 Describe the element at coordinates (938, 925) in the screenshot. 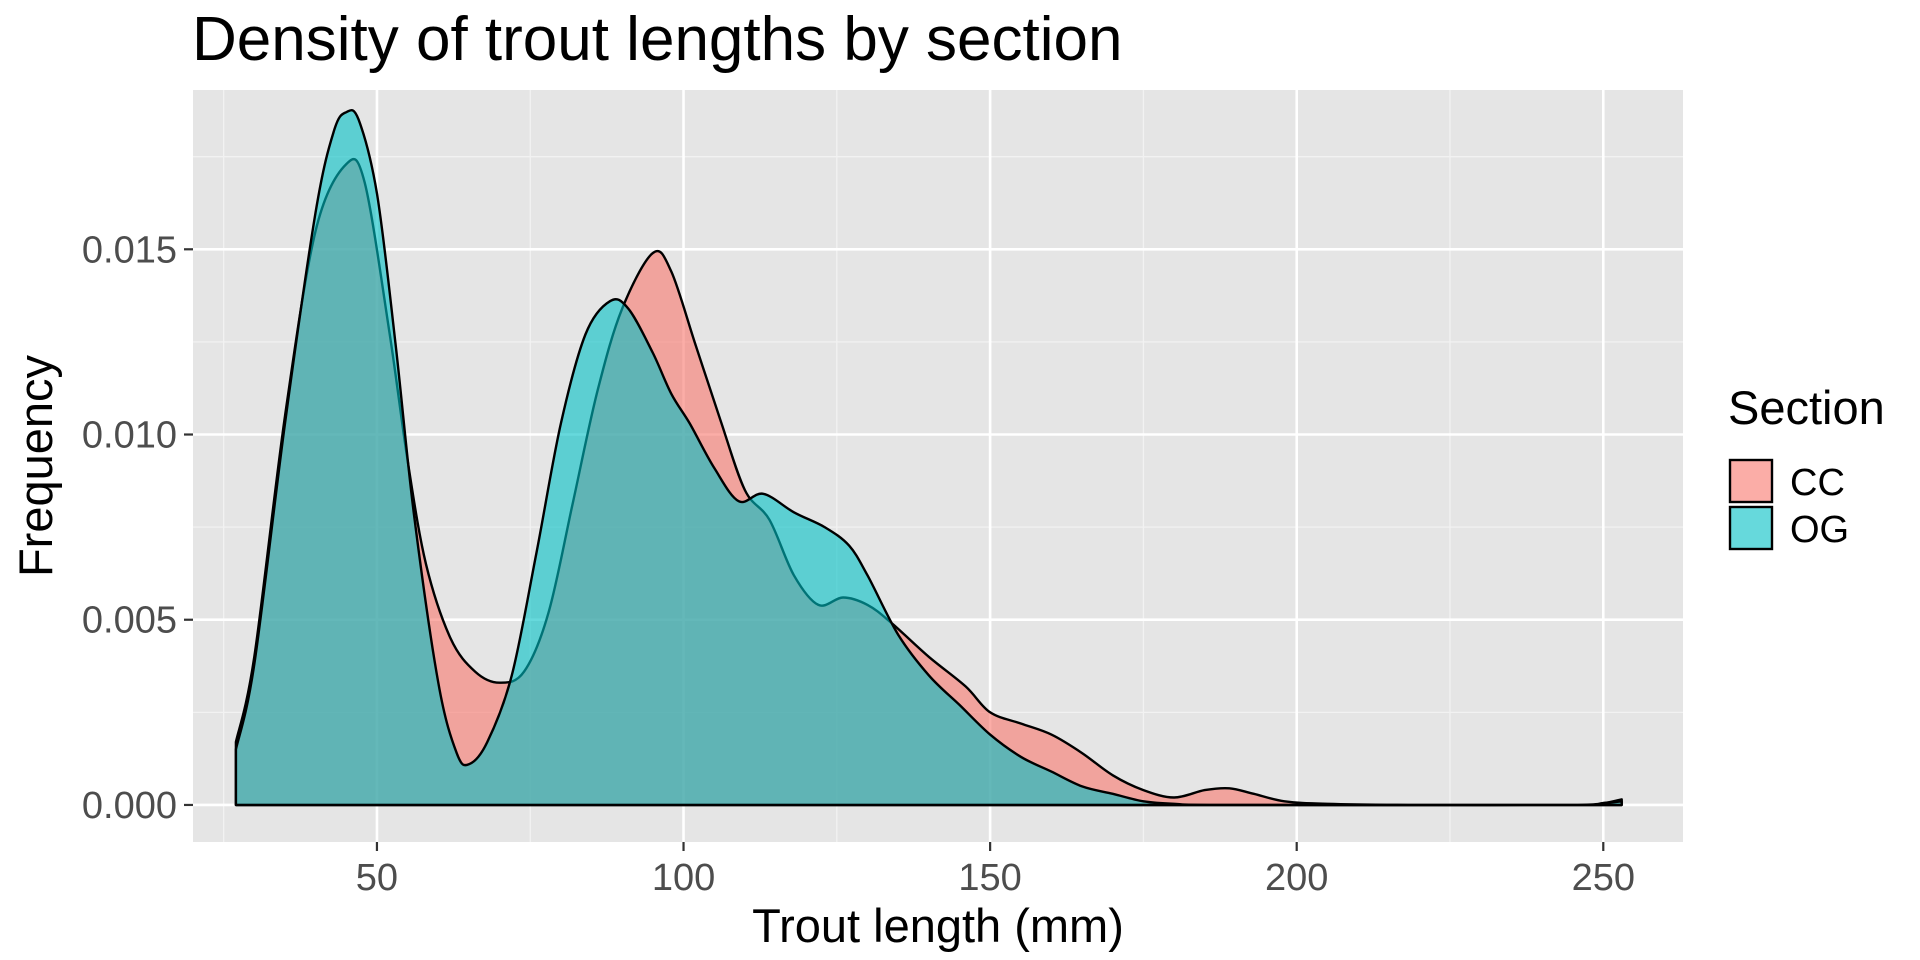

I see `x-axis-title: Trout length (mm)` at that location.